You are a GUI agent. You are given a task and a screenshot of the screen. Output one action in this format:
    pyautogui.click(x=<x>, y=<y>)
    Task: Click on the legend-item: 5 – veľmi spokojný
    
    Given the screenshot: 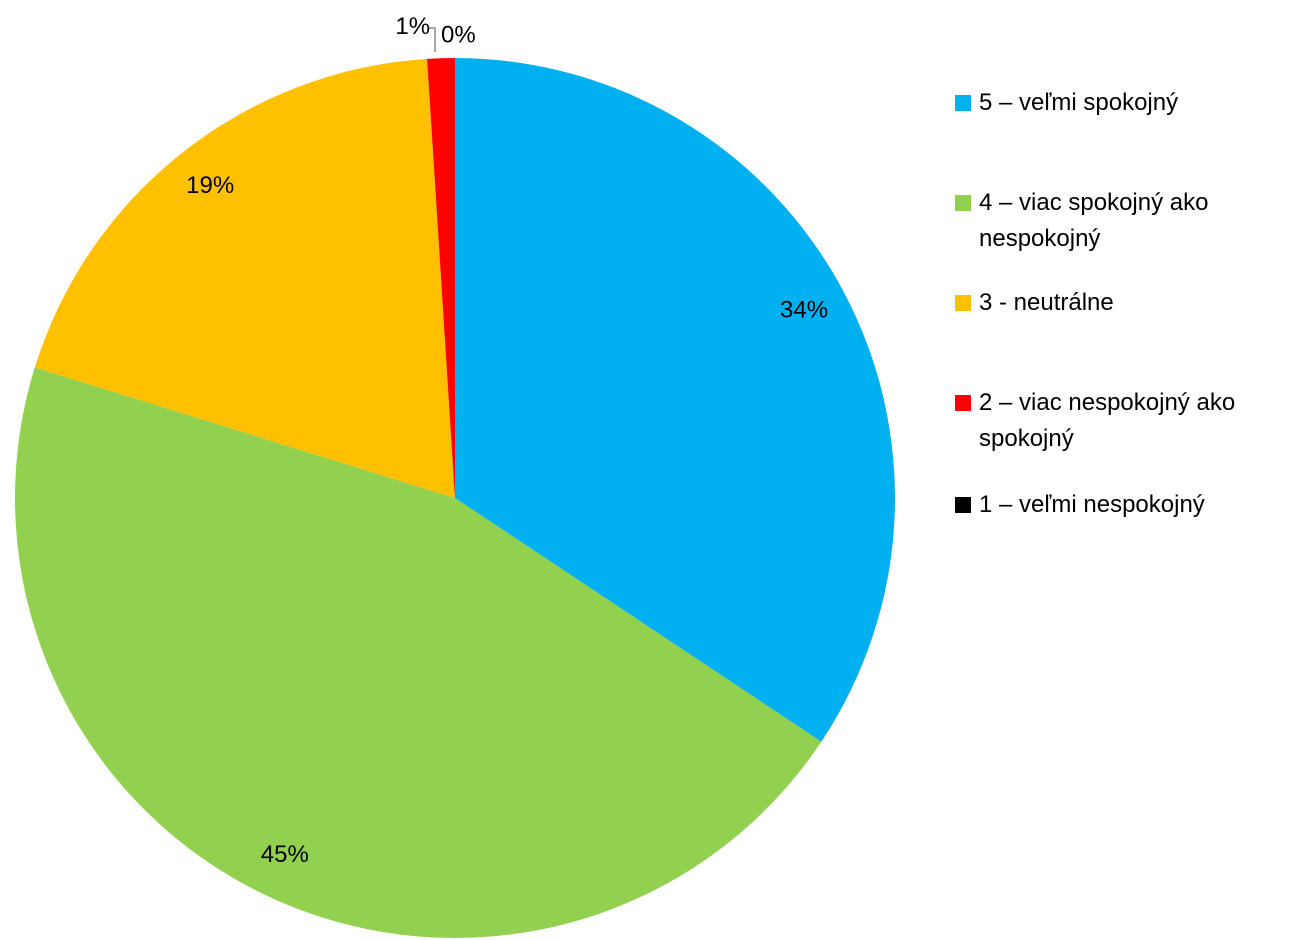 What is the action you would take?
    pyautogui.click(x=1120, y=103)
    